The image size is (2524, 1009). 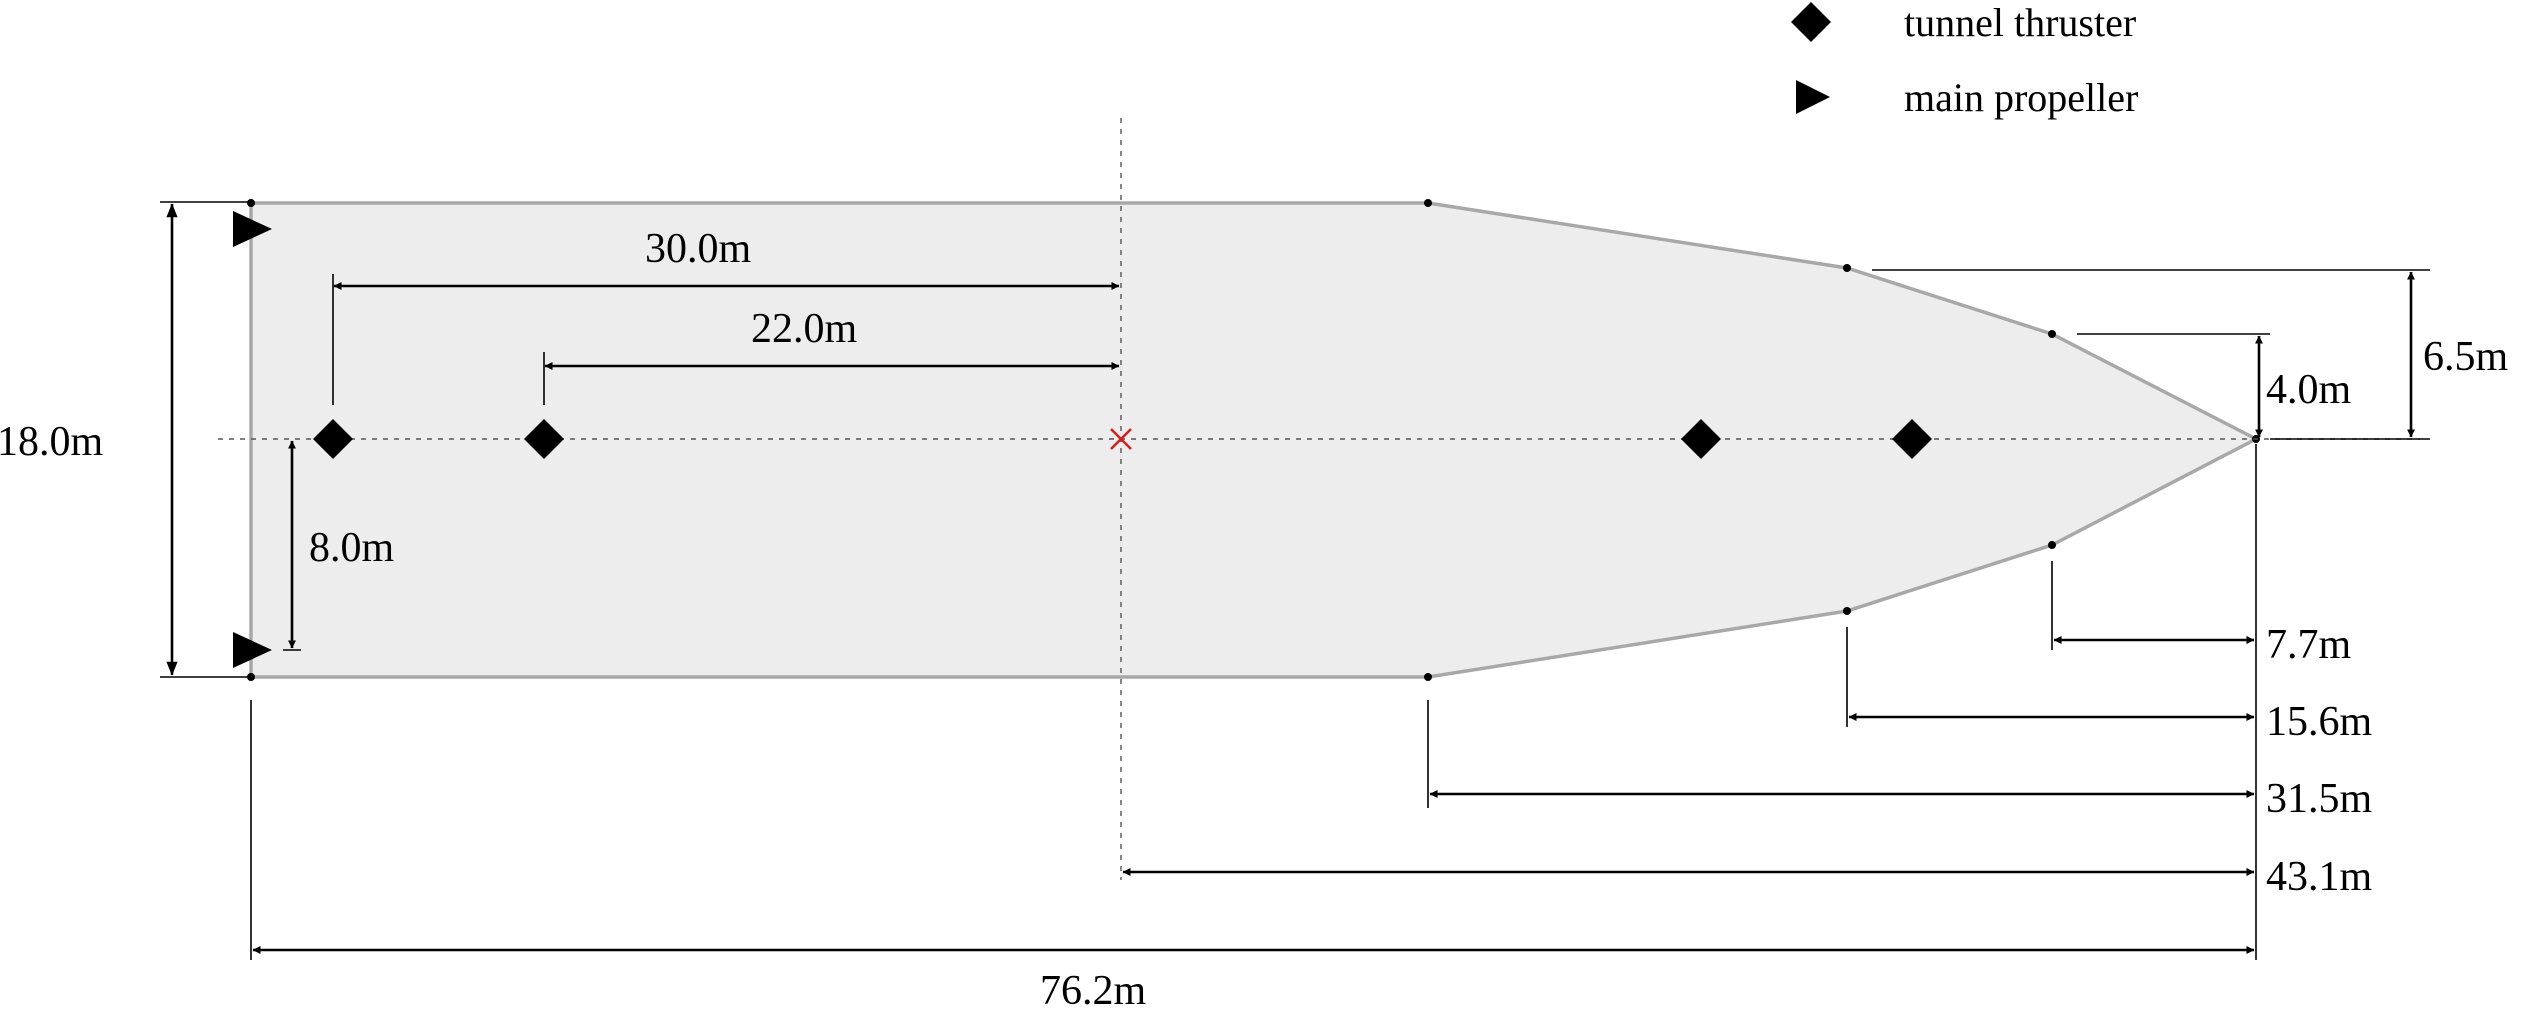 What do you see at coordinates (831, 355) in the screenshot?
I see `dimension-fwd-thruster-distance: 22.0m` at bounding box center [831, 355].